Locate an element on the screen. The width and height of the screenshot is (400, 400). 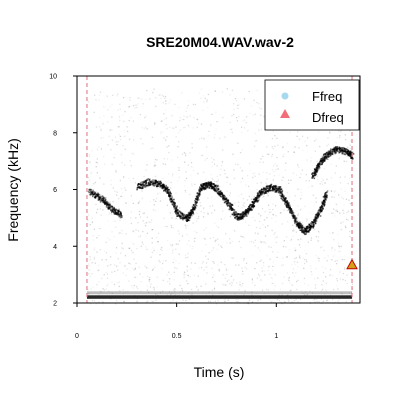
energy-trace is located at coordinates (105, 203).